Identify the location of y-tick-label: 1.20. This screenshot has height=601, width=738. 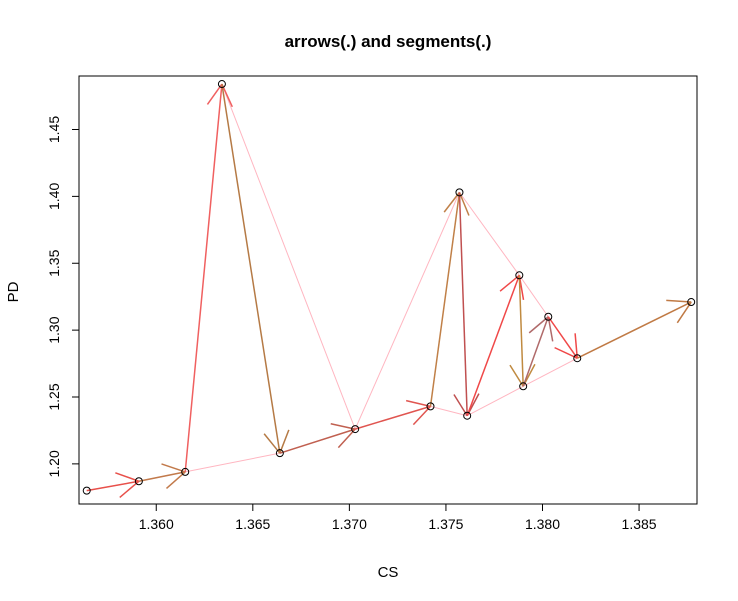
(54, 463).